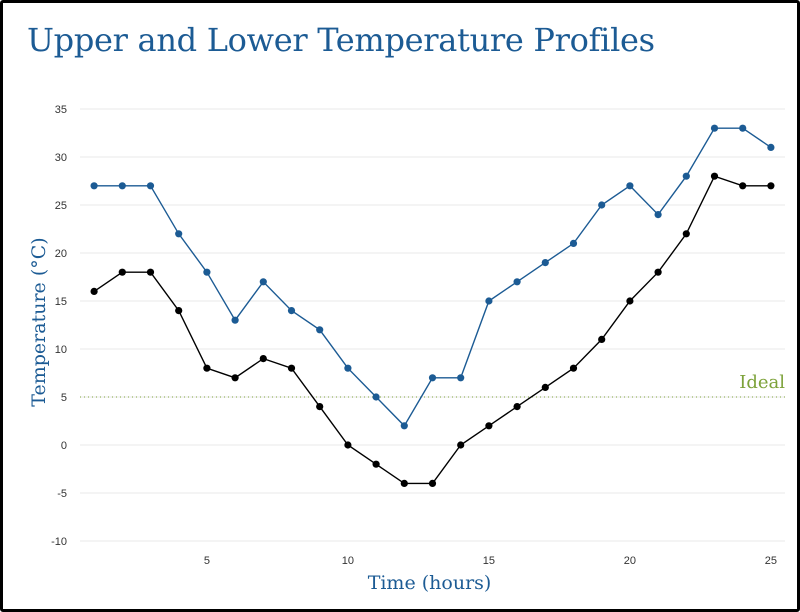 The height and width of the screenshot is (612, 800). Describe the element at coordinates (39, 321) in the screenshot. I see `y-axis-label: Temperature (°C)` at that location.